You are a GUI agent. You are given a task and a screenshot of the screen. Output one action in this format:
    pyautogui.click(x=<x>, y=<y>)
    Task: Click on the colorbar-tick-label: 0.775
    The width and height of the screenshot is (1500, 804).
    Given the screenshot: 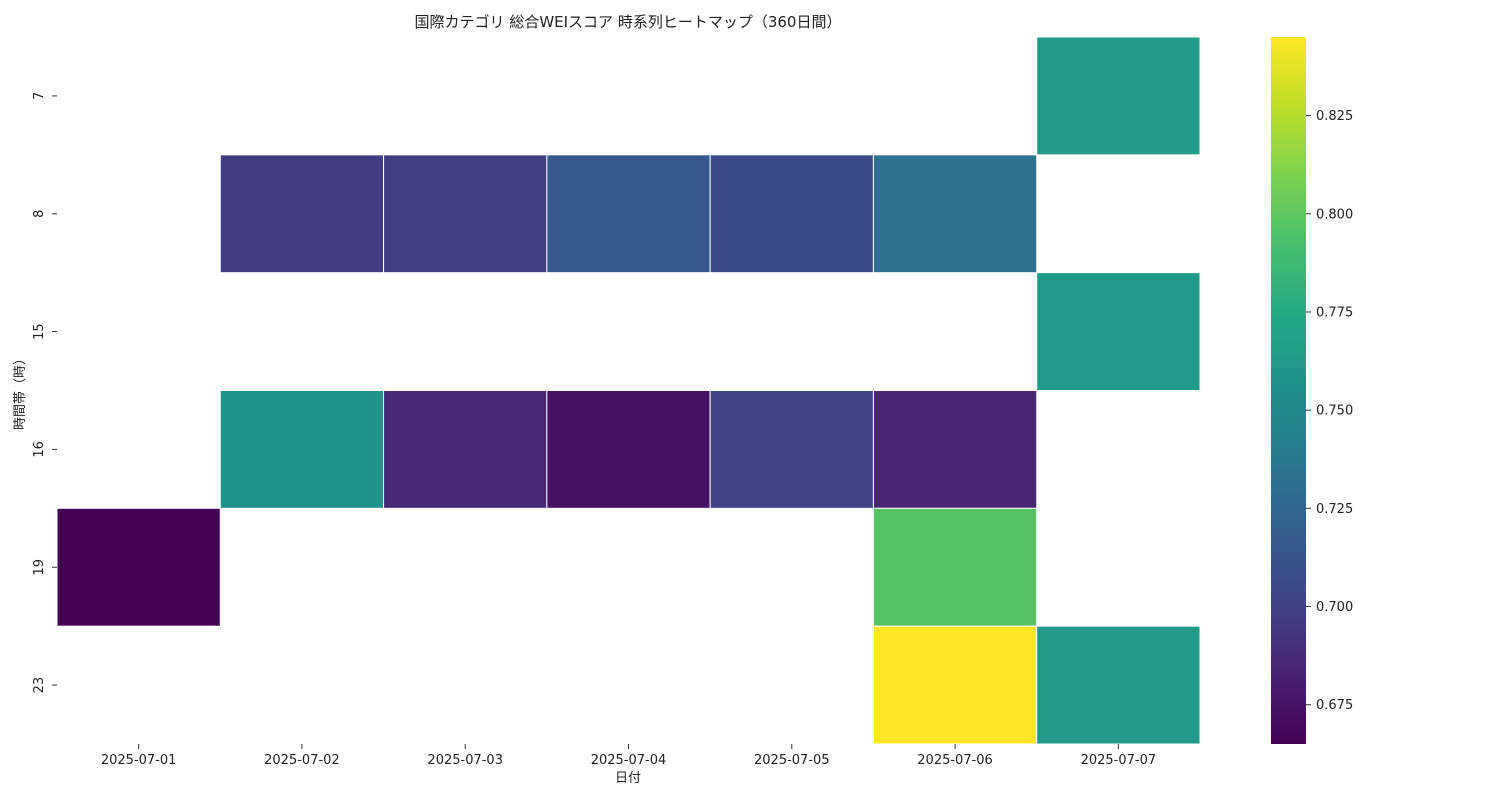 What is the action you would take?
    pyautogui.click(x=1334, y=312)
    